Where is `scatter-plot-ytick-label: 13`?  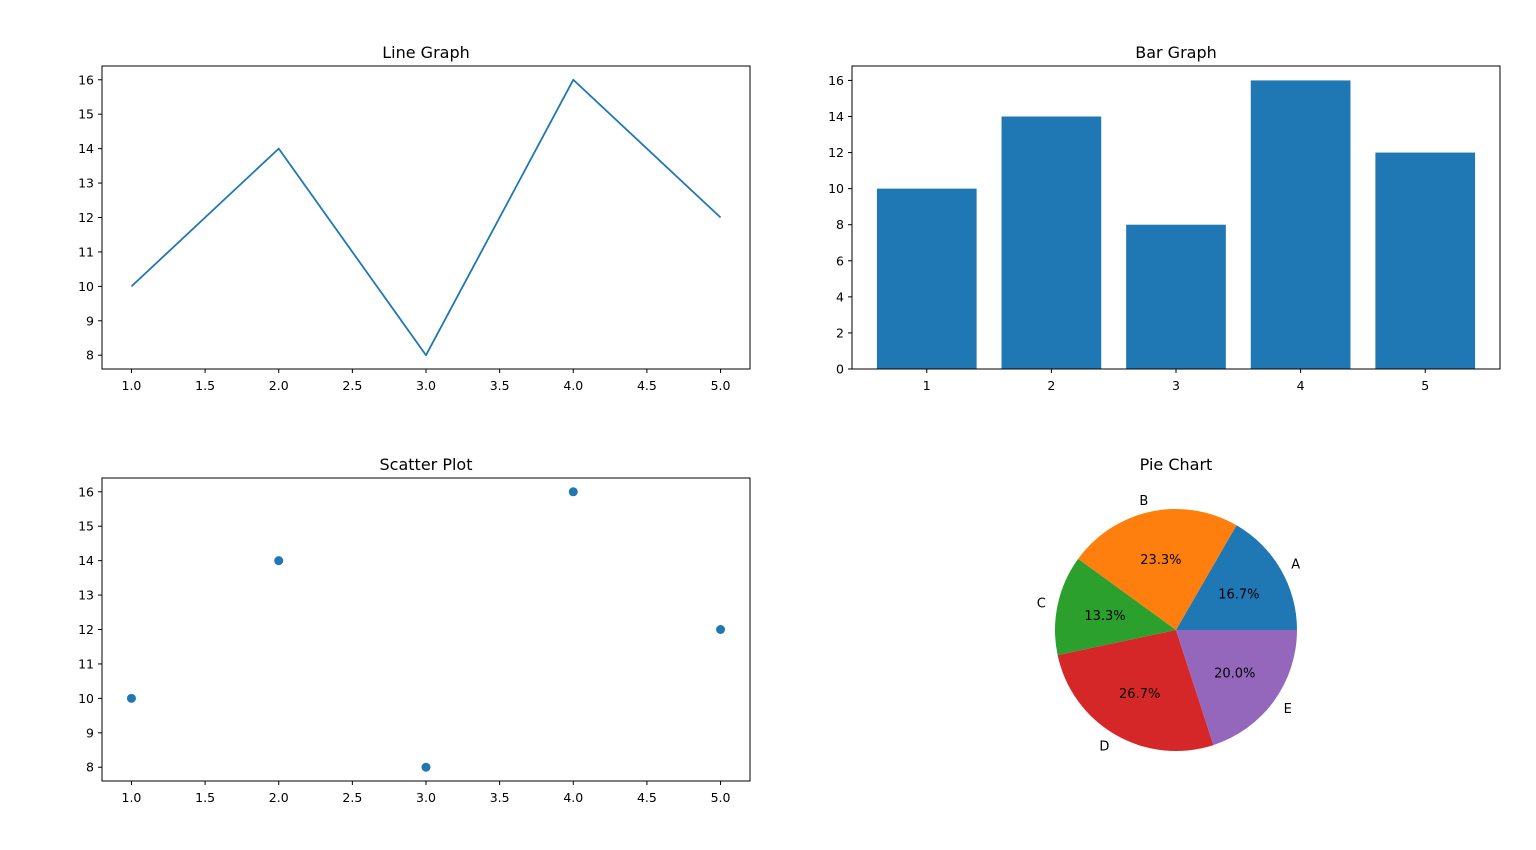 scatter-plot-ytick-label: 13 is located at coordinates (86, 595).